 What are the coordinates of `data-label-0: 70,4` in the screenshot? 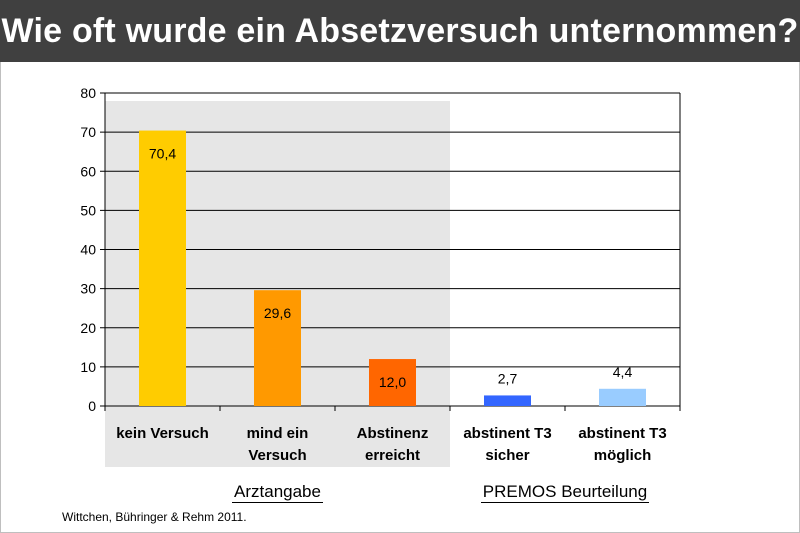 It's located at (162, 154).